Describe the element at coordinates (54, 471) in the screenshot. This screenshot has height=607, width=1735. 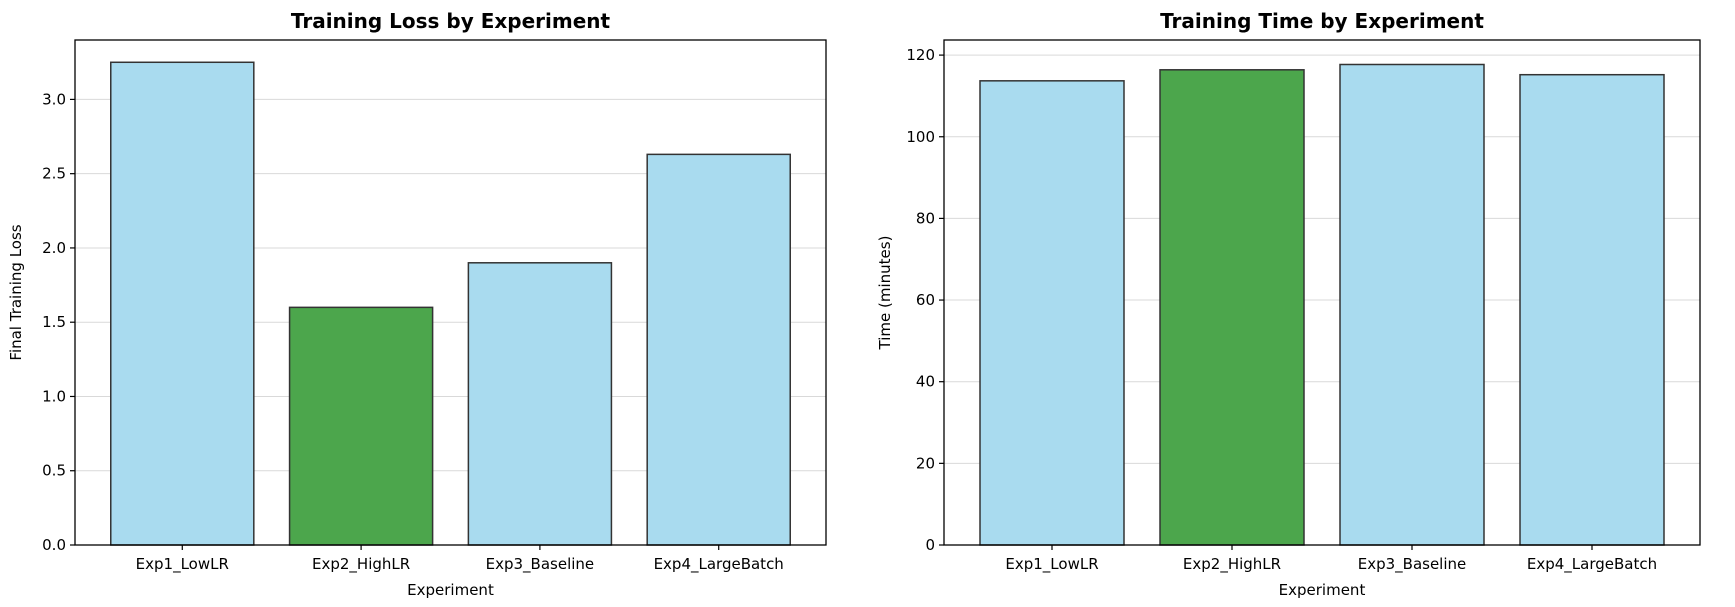
I see `y-tick-label: 0.5` at that location.